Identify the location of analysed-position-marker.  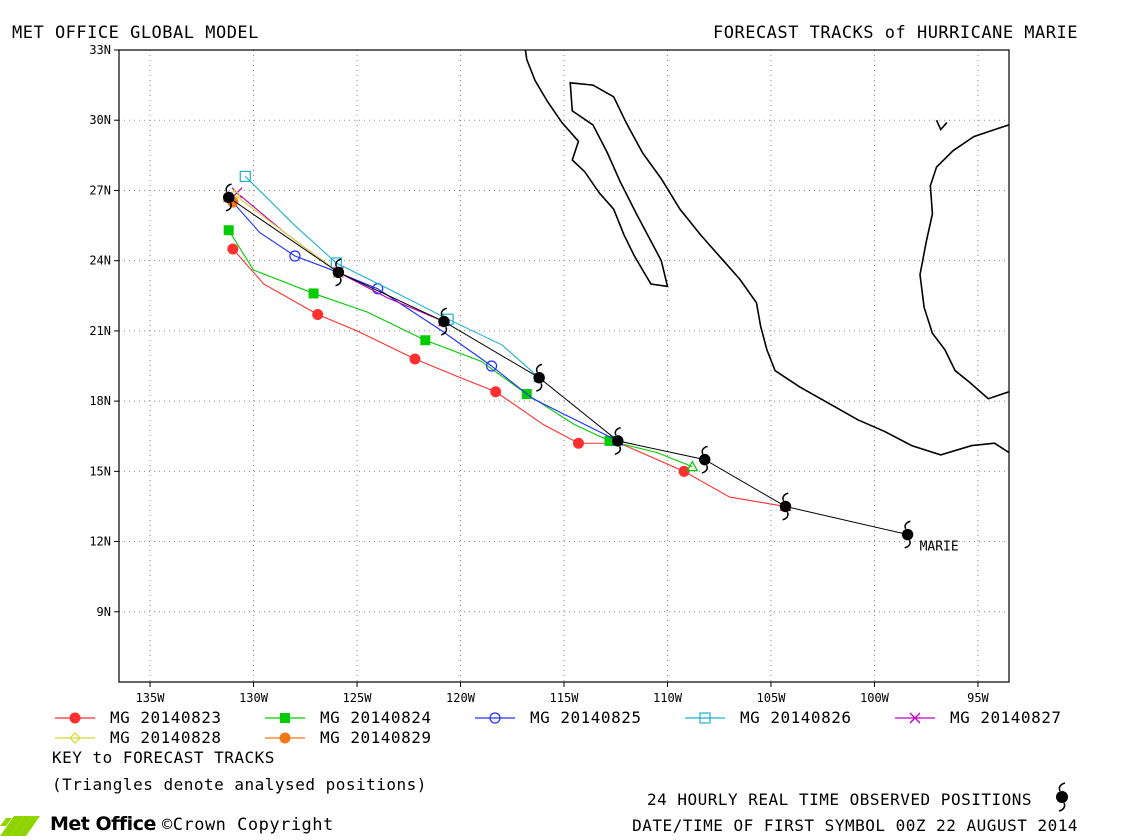
(692, 466).